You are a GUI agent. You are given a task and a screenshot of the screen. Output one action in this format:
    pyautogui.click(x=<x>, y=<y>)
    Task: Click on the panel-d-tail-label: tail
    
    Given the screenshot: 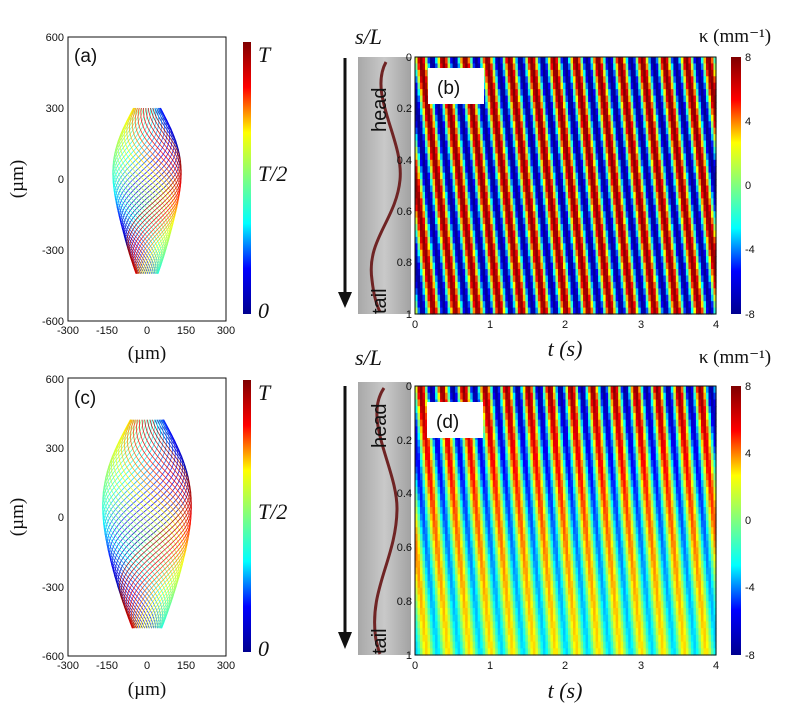 What is the action you would take?
    pyautogui.click(x=380, y=641)
    